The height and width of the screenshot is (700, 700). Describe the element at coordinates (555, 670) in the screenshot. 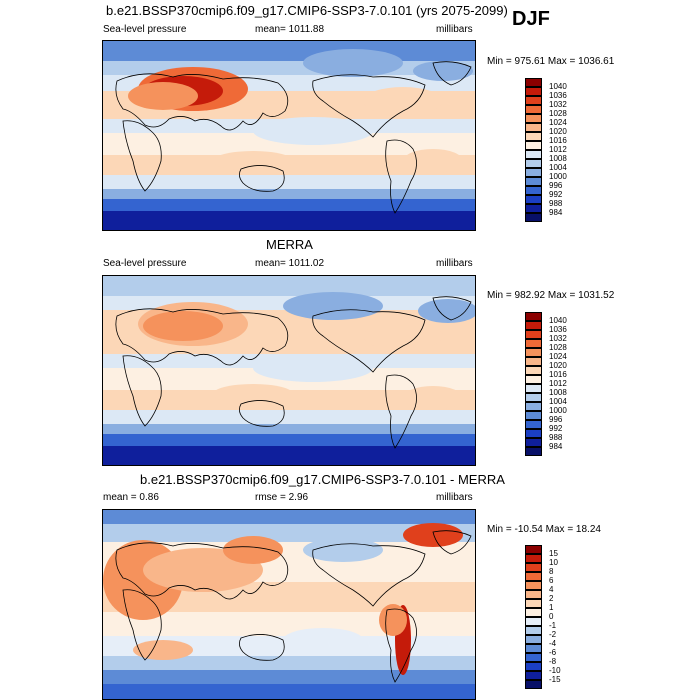

I see `panel3-colorbar-tick-label: -10` at that location.